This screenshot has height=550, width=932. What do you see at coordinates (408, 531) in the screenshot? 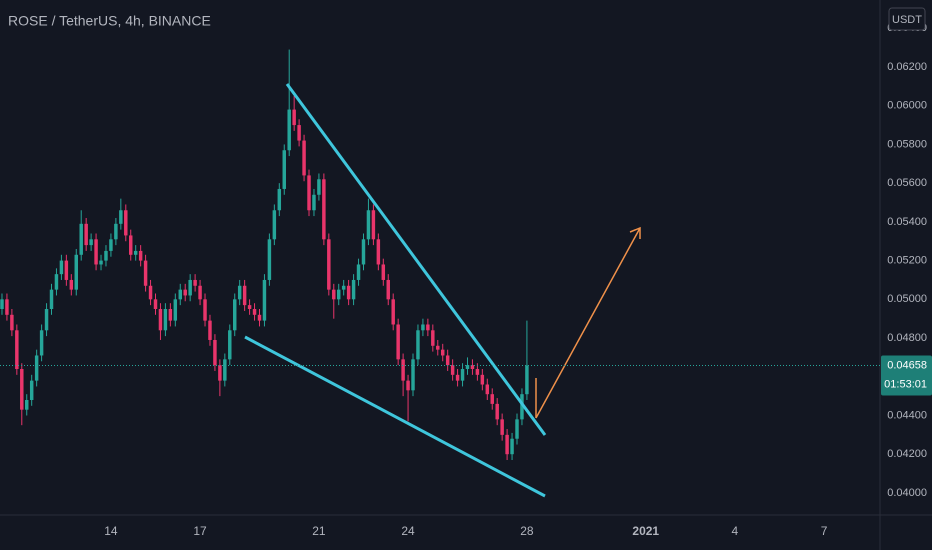
I see `x-tick-label: 24` at bounding box center [408, 531].